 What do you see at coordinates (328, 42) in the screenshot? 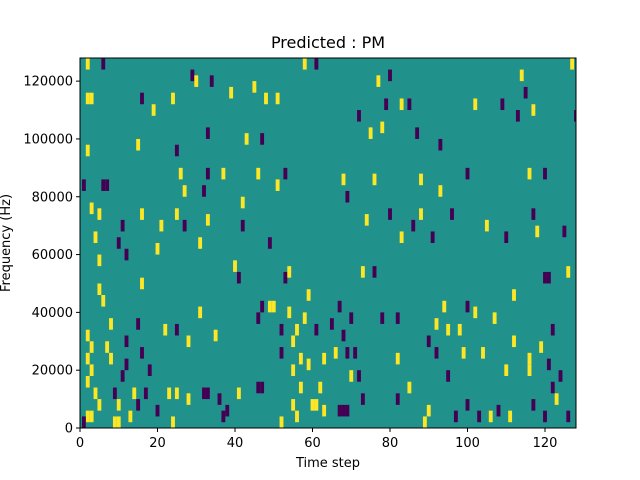
I see `chart-title: Predicted : PM` at bounding box center [328, 42].